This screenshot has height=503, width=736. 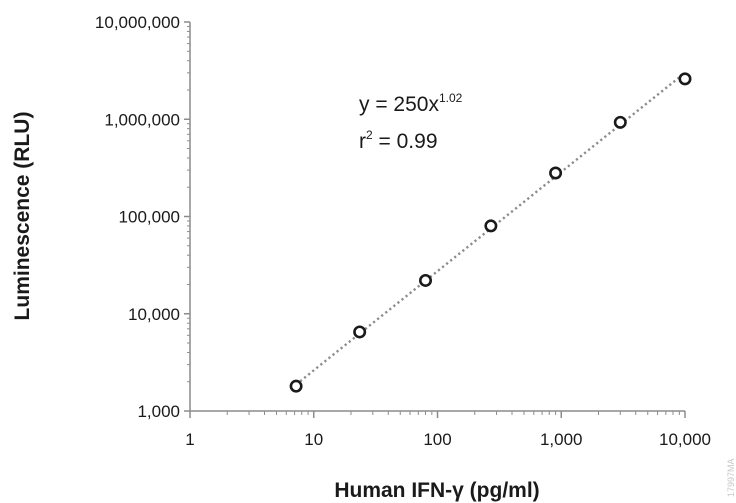 What do you see at coordinates (313, 439) in the screenshot?
I see `x-tick-label: 10` at bounding box center [313, 439].